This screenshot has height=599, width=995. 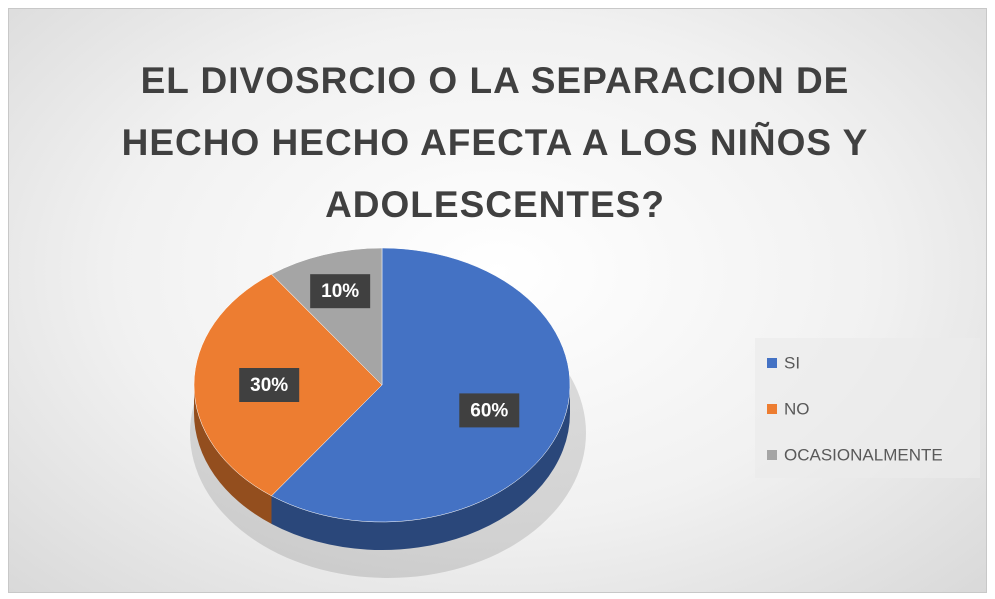 I want to click on data-label: 10%, so click(x=340, y=291).